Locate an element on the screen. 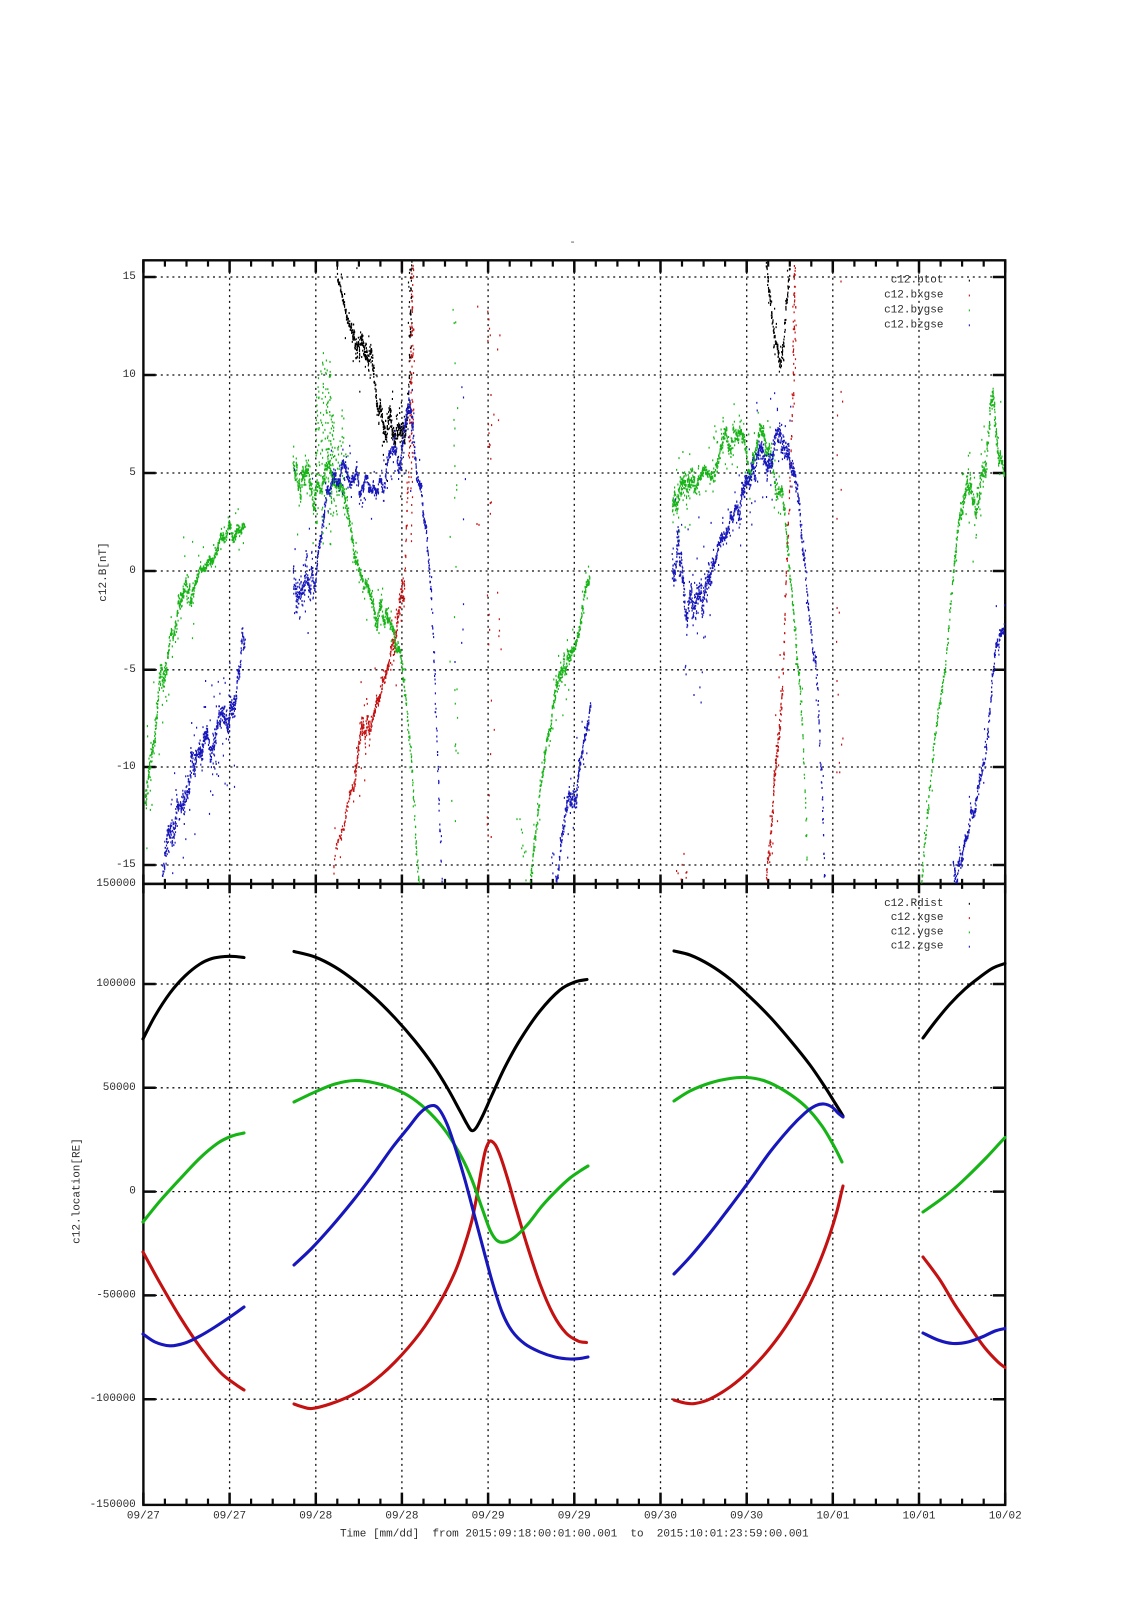 The height and width of the screenshot is (1600, 1131). svg-text: c12.bygse is located at coordinates (913, 310).